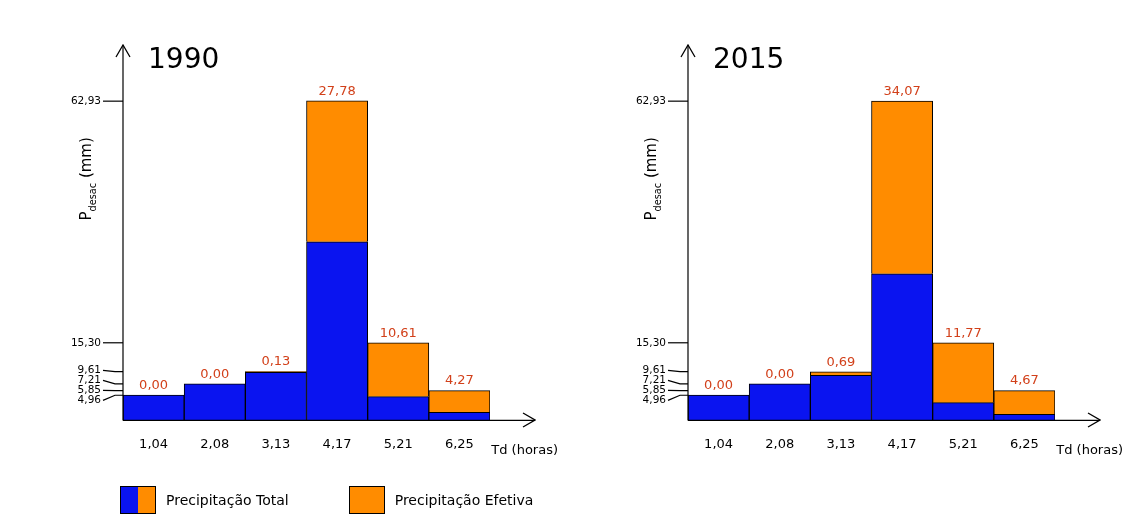  I want to click on legend-label: Precipitação Efetiva, so click(464, 500).